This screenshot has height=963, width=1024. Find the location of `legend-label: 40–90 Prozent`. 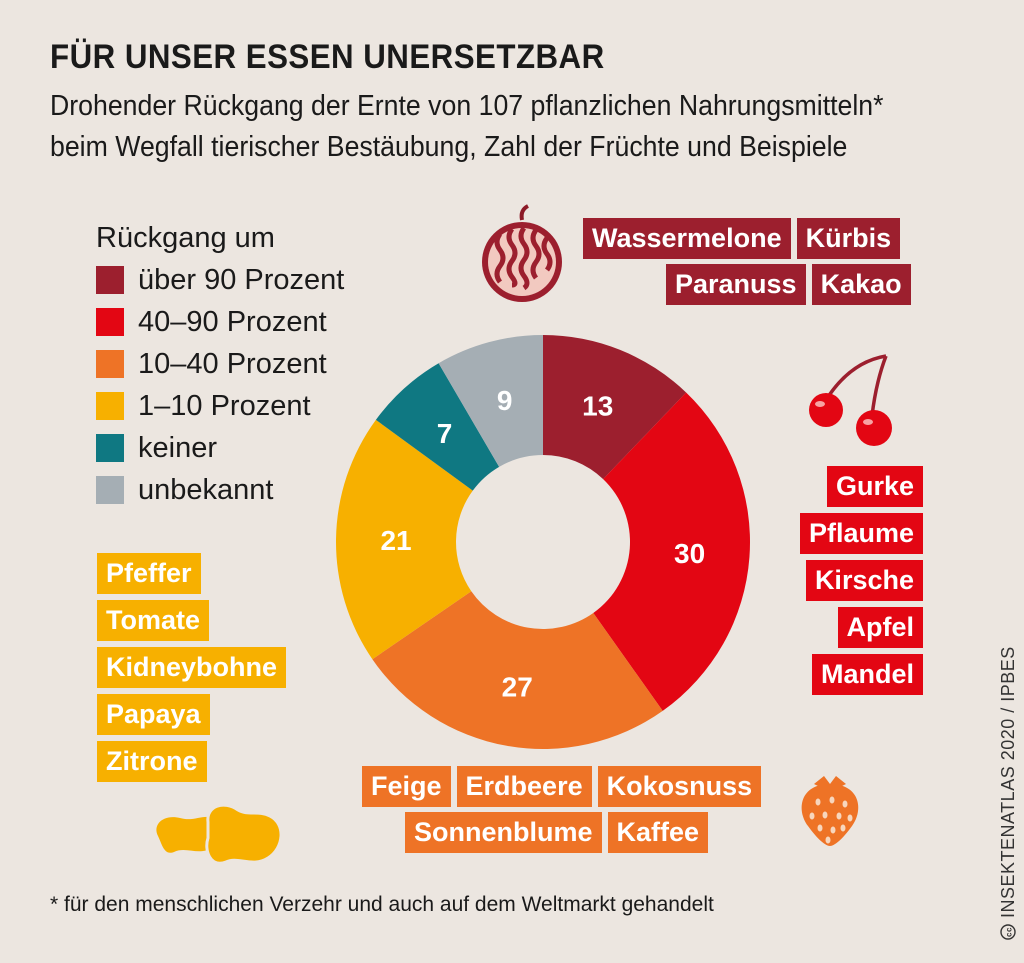

legend-label: 40–90 Prozent is located at coordinates (232, 321).